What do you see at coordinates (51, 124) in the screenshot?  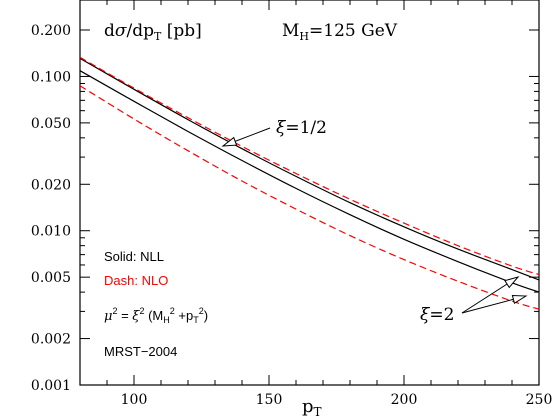 I see `y-tick-label: 0.050` at bounding box center [51, 124].